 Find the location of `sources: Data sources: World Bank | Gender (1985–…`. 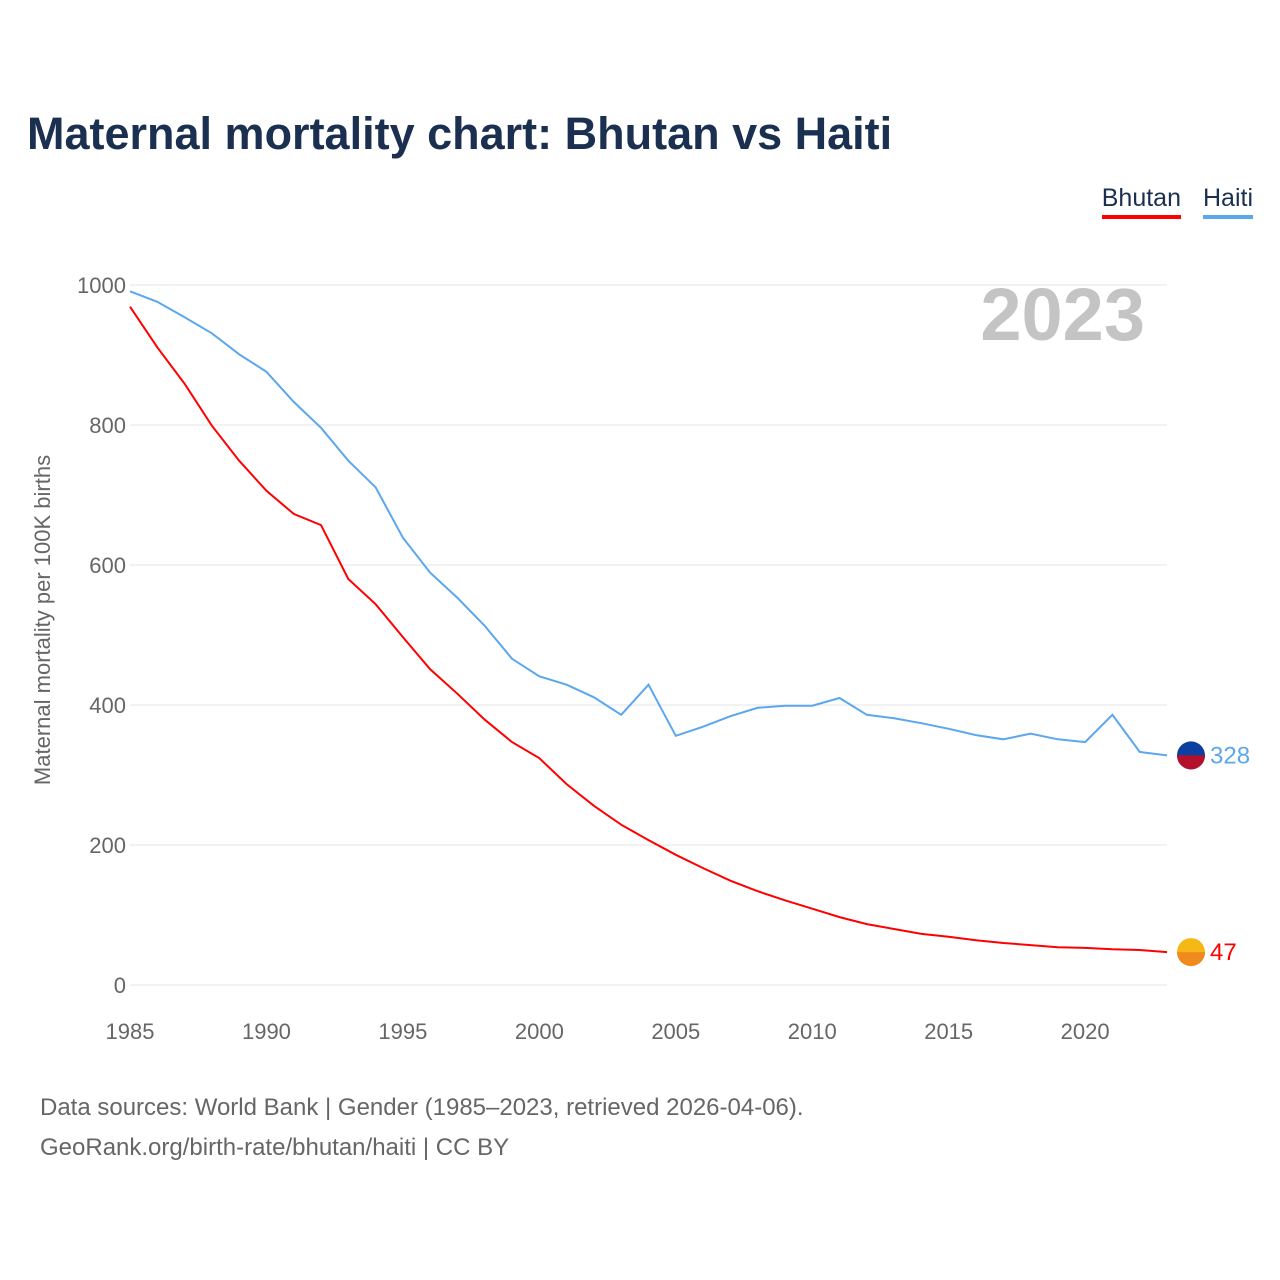

sources: Data sources: World Bank | Gender (1985–… is located at coordinates (422, 1128).